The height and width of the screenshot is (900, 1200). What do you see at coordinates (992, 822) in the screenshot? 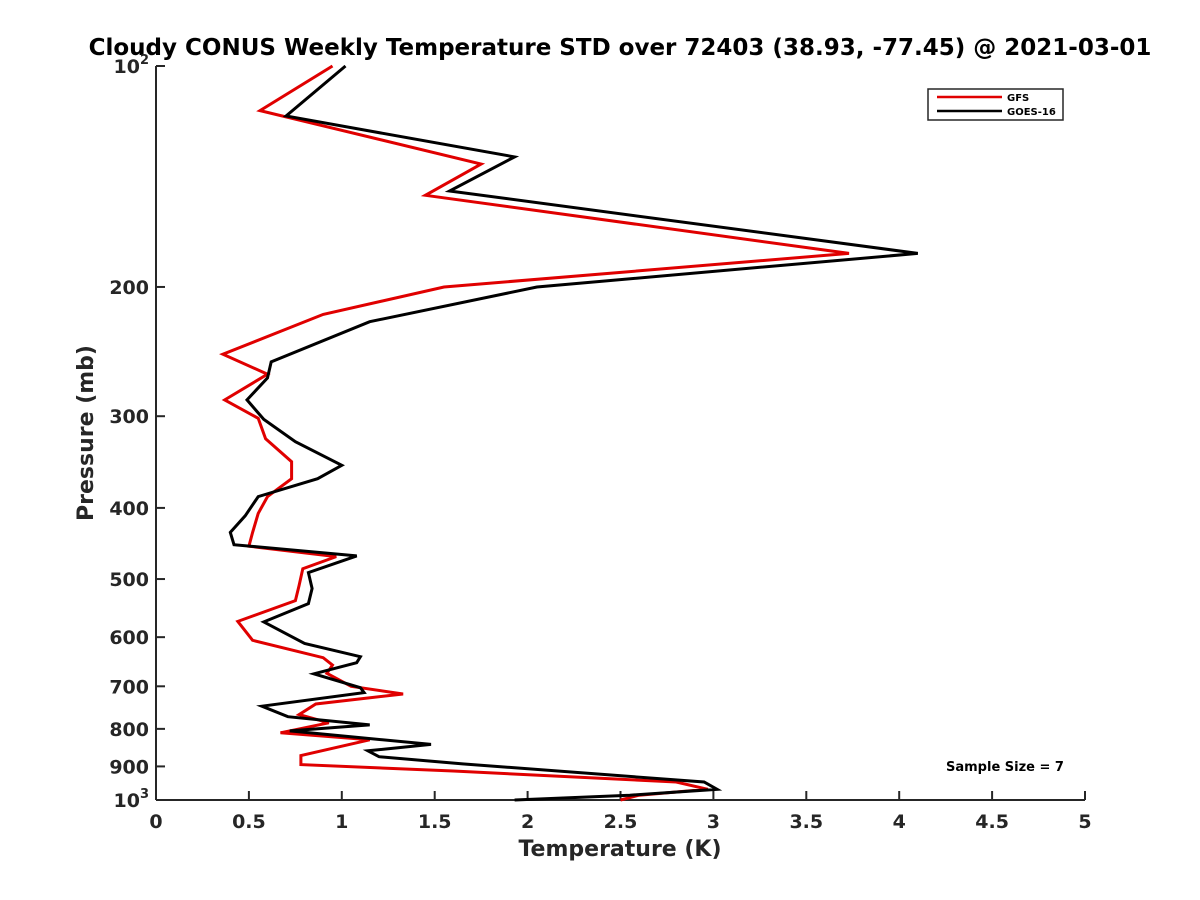
I see `x-tick-label: 4.5` at bounding box center [992, 822].